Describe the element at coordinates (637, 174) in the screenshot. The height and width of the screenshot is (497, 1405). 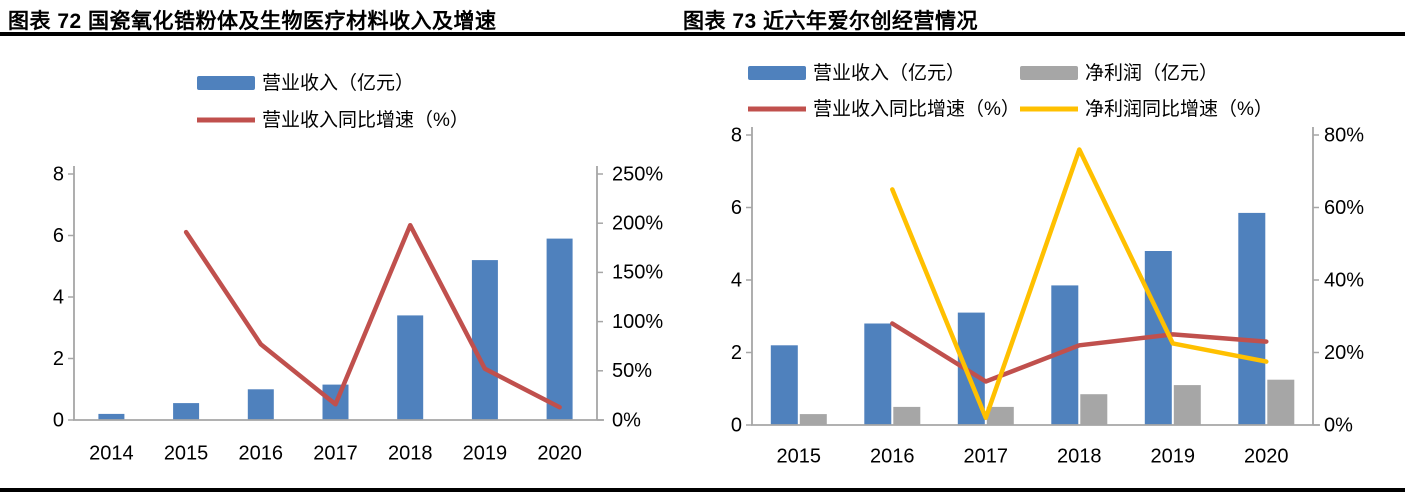
I see `y-axis-right-tick-label: 250%` at that location.